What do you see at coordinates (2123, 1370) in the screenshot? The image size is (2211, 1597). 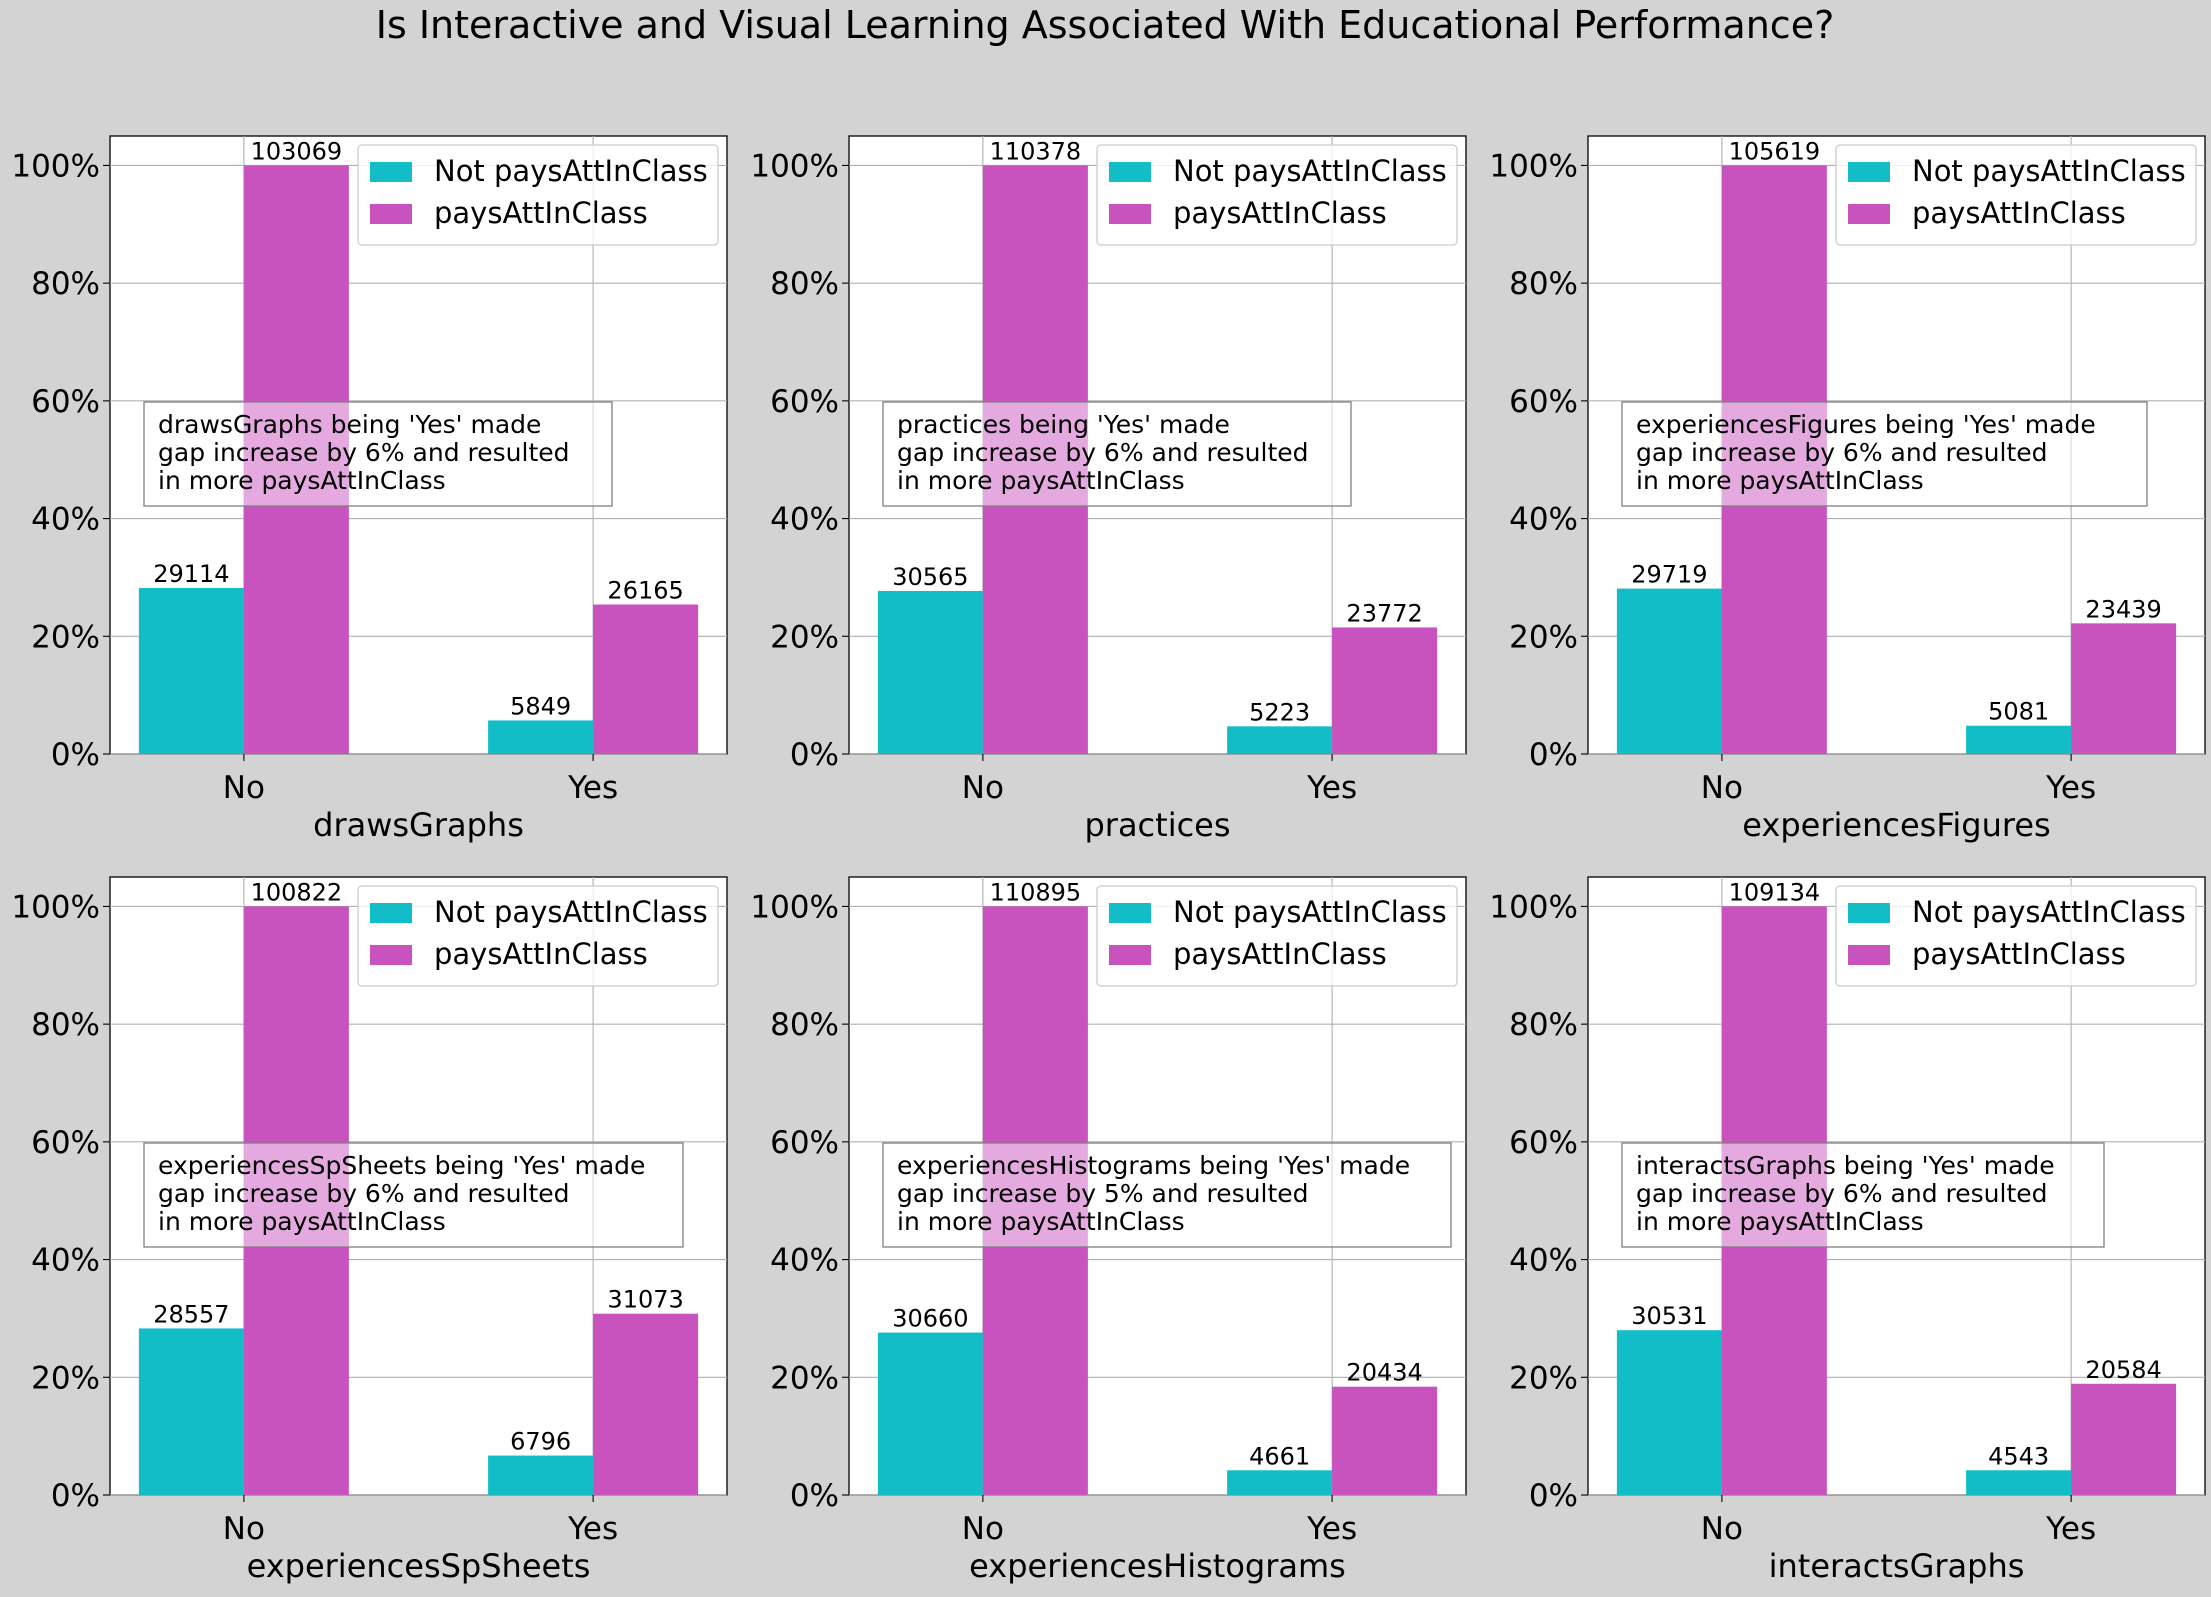 I see `bar-value-label: 20584` at bounding box center [2123, 1370].